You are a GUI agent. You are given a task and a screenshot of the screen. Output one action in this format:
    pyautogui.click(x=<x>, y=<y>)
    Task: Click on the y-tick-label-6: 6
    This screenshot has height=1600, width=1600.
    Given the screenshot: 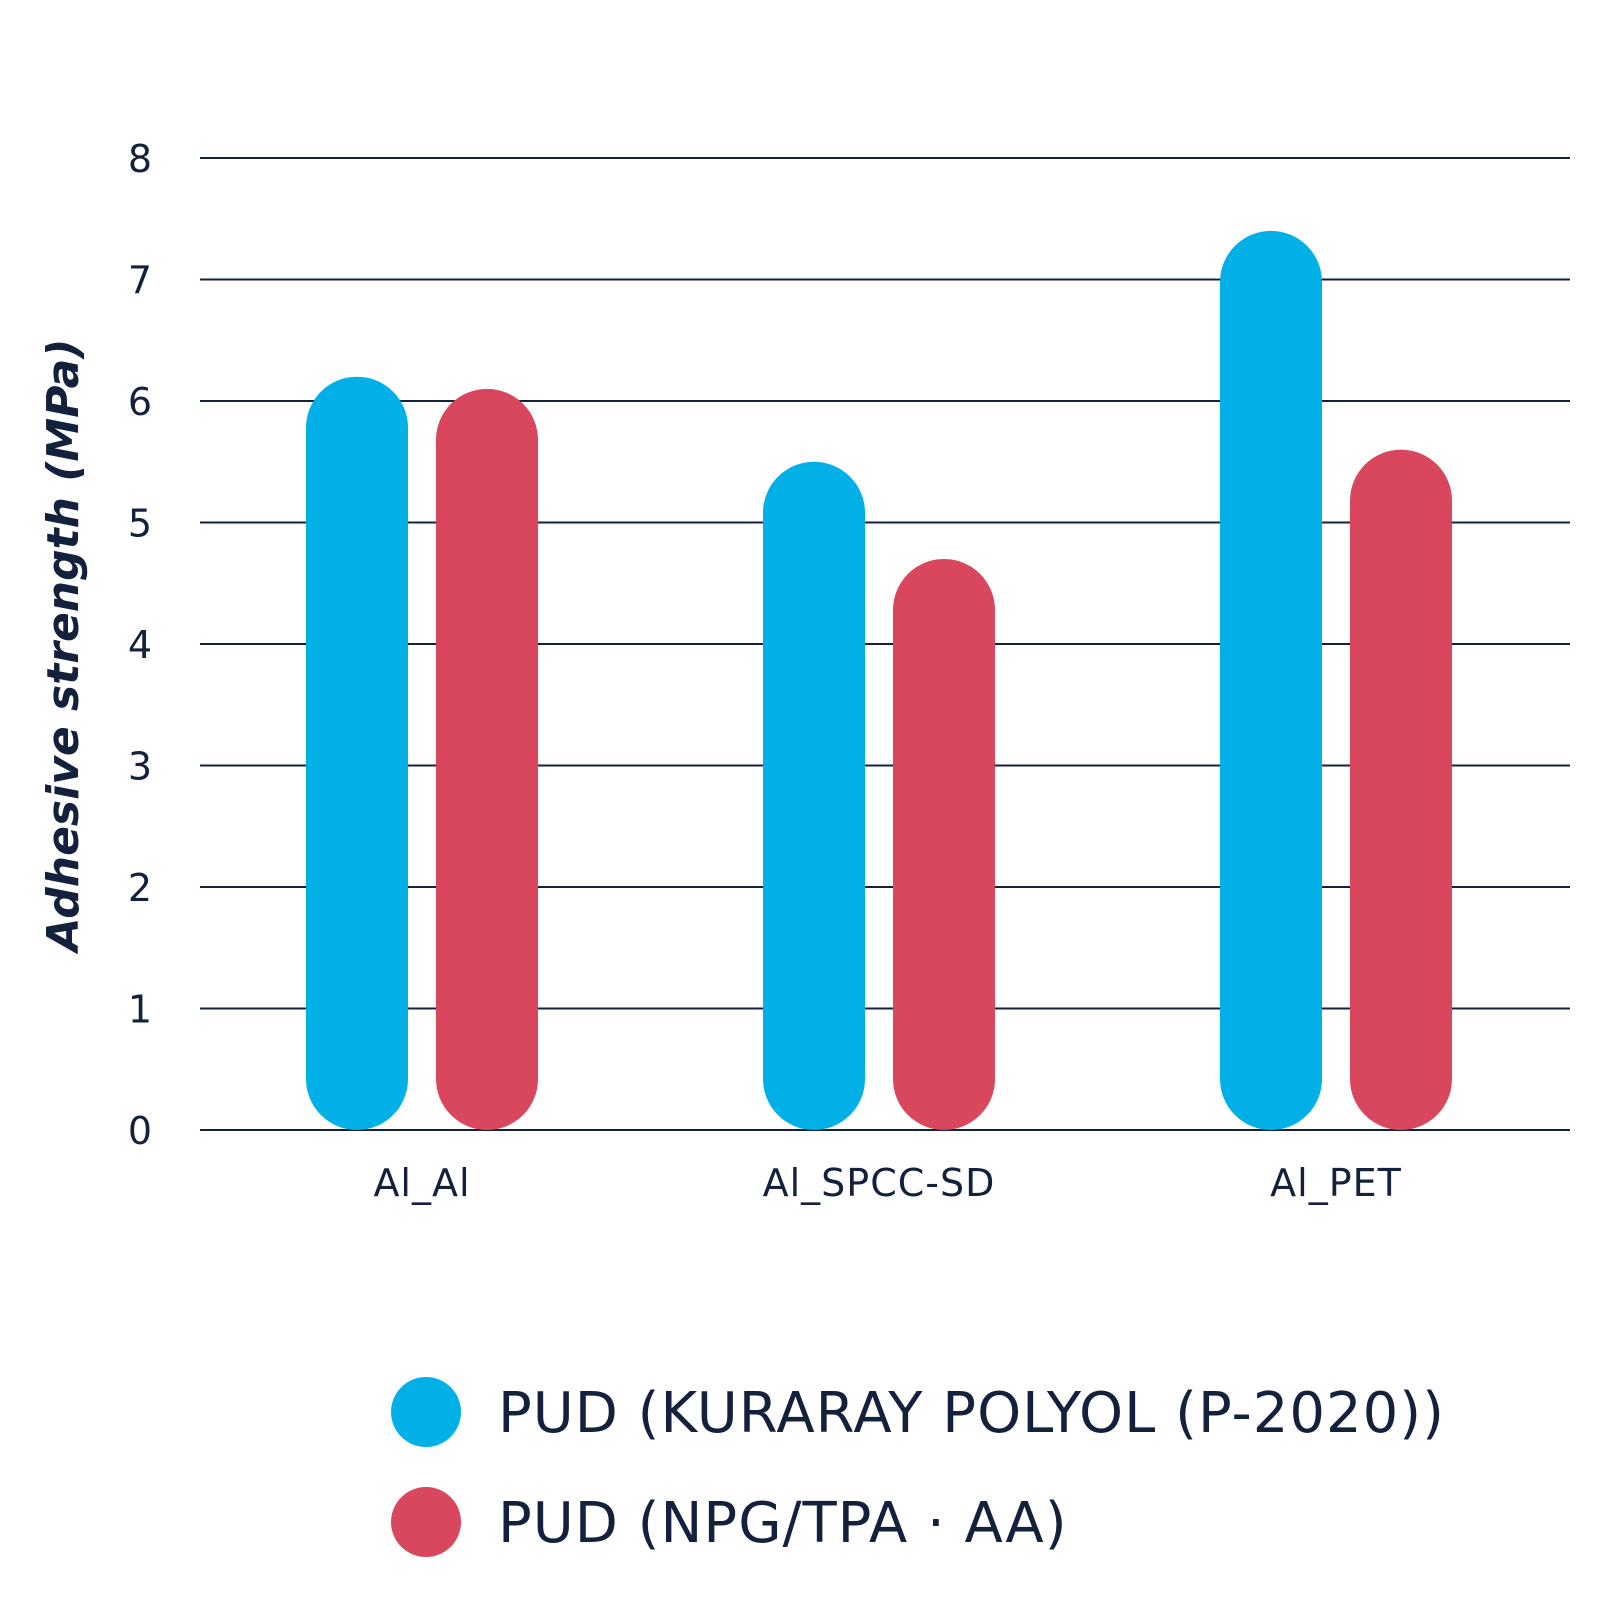 What is the action you would take?
    pyautogui.click(x=140, y=402)
    